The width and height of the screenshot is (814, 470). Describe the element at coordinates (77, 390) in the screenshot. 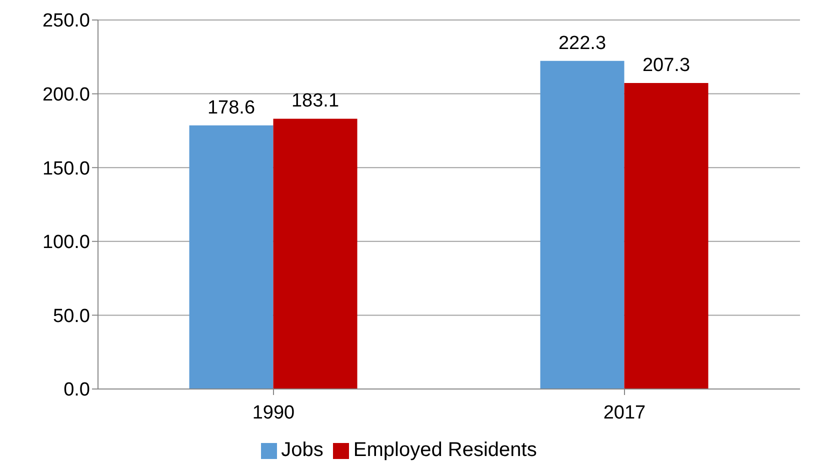

I see `y-tick-label: 0.0` at that location.